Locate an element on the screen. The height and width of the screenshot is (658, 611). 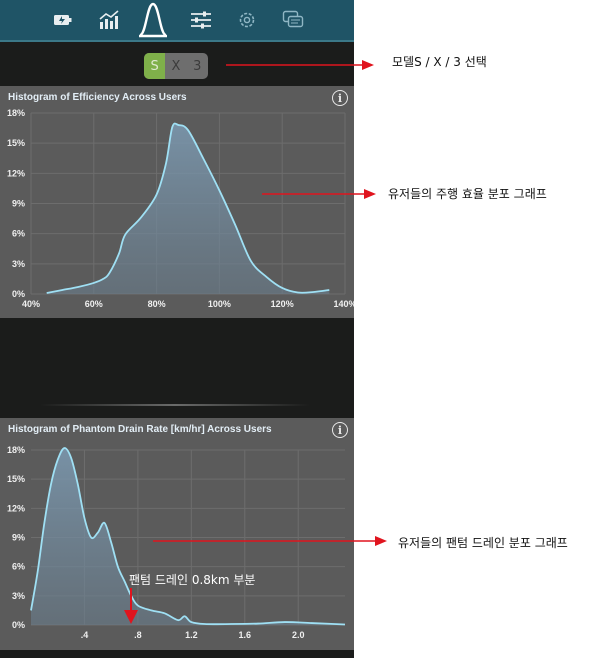
tab-histogram is located at coordinates (153, 20).